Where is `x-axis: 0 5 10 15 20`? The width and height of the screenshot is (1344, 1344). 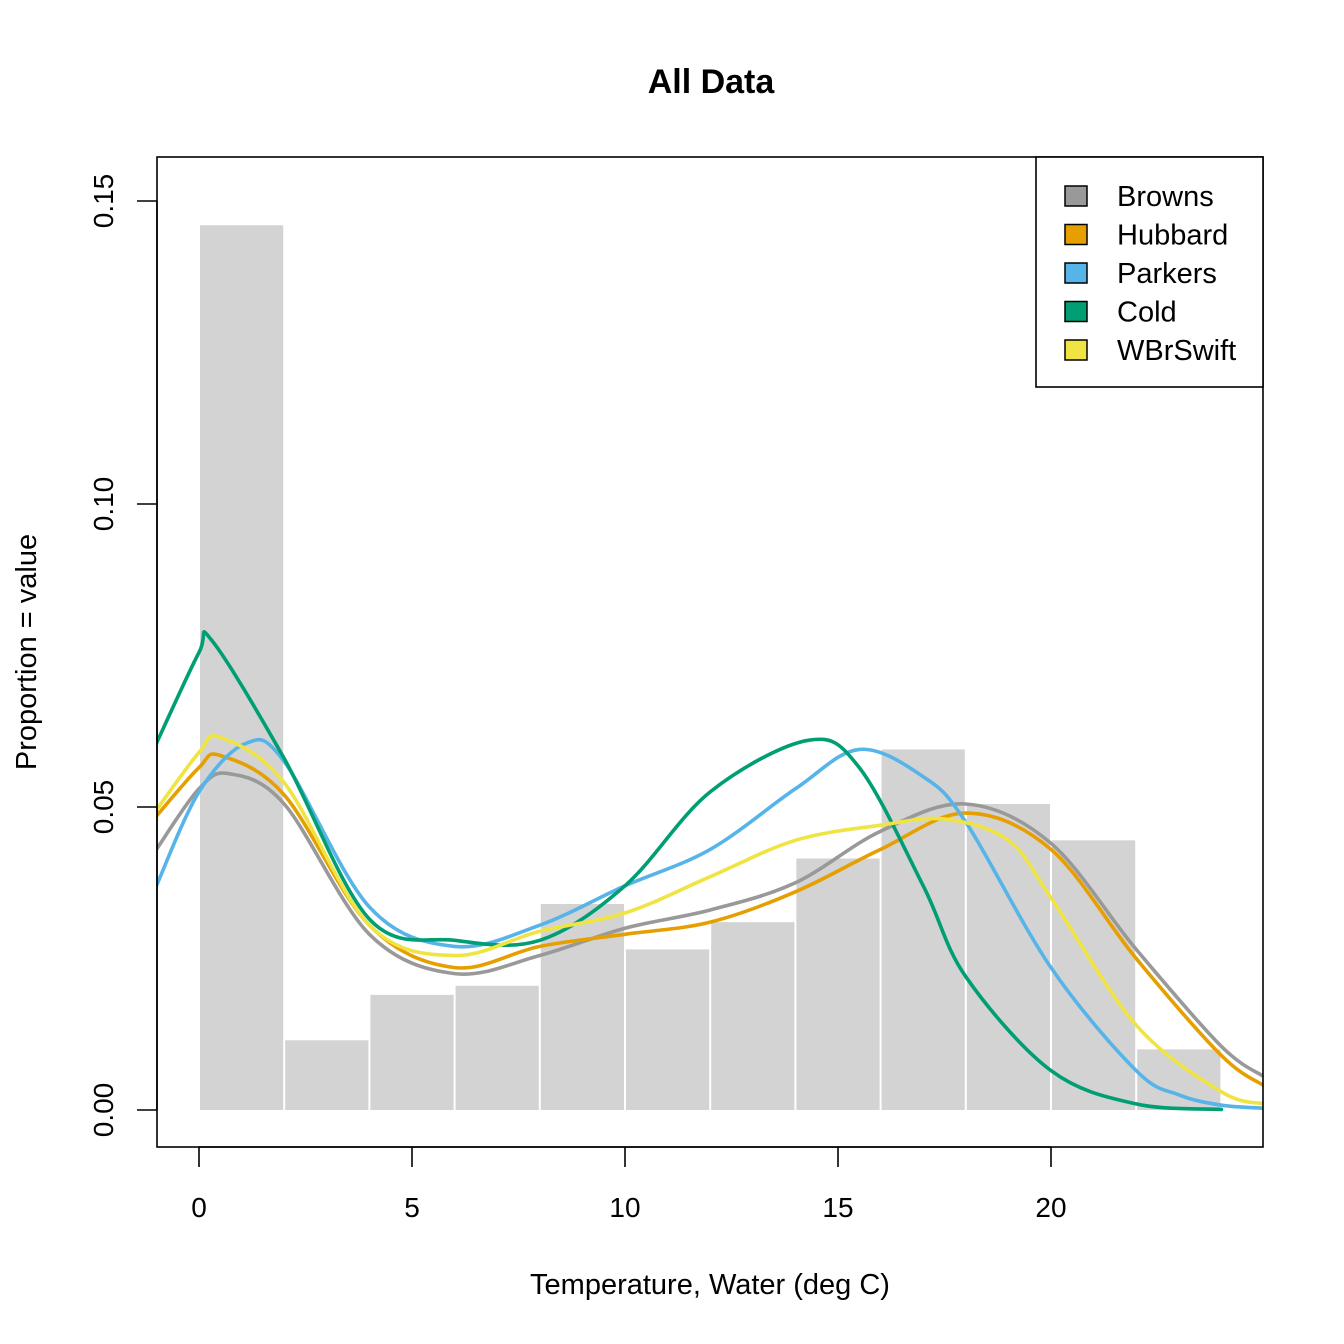 x-axis: 0 5 10 15 20 is located at coordinates (629, 1184).